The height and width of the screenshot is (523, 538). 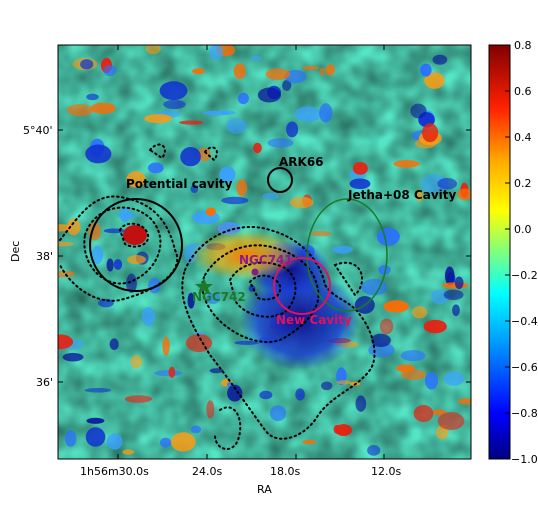 What do you see at coordinates (523, 91) in the screenshot?
I see `colorbar-tick-label: 0.6` at bounding box center [523, 91].